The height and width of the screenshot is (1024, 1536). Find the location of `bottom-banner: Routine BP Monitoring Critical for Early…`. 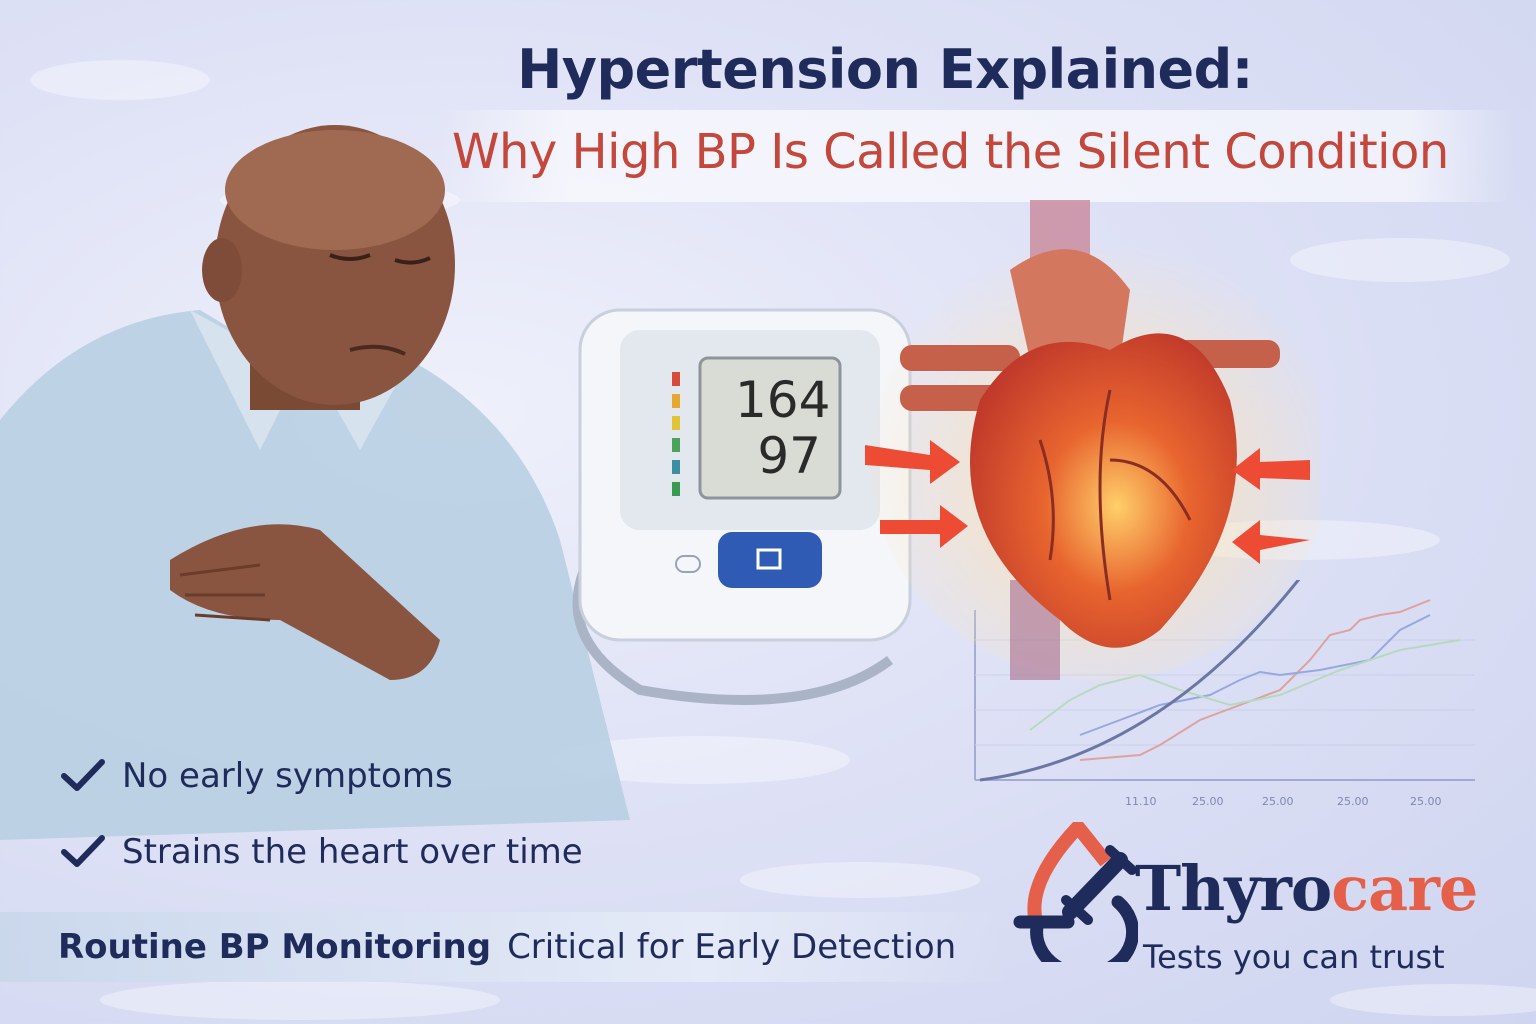

bottom-banner: Routine BP Monitoring Critical for Early… is located at coordinates (505, 947).